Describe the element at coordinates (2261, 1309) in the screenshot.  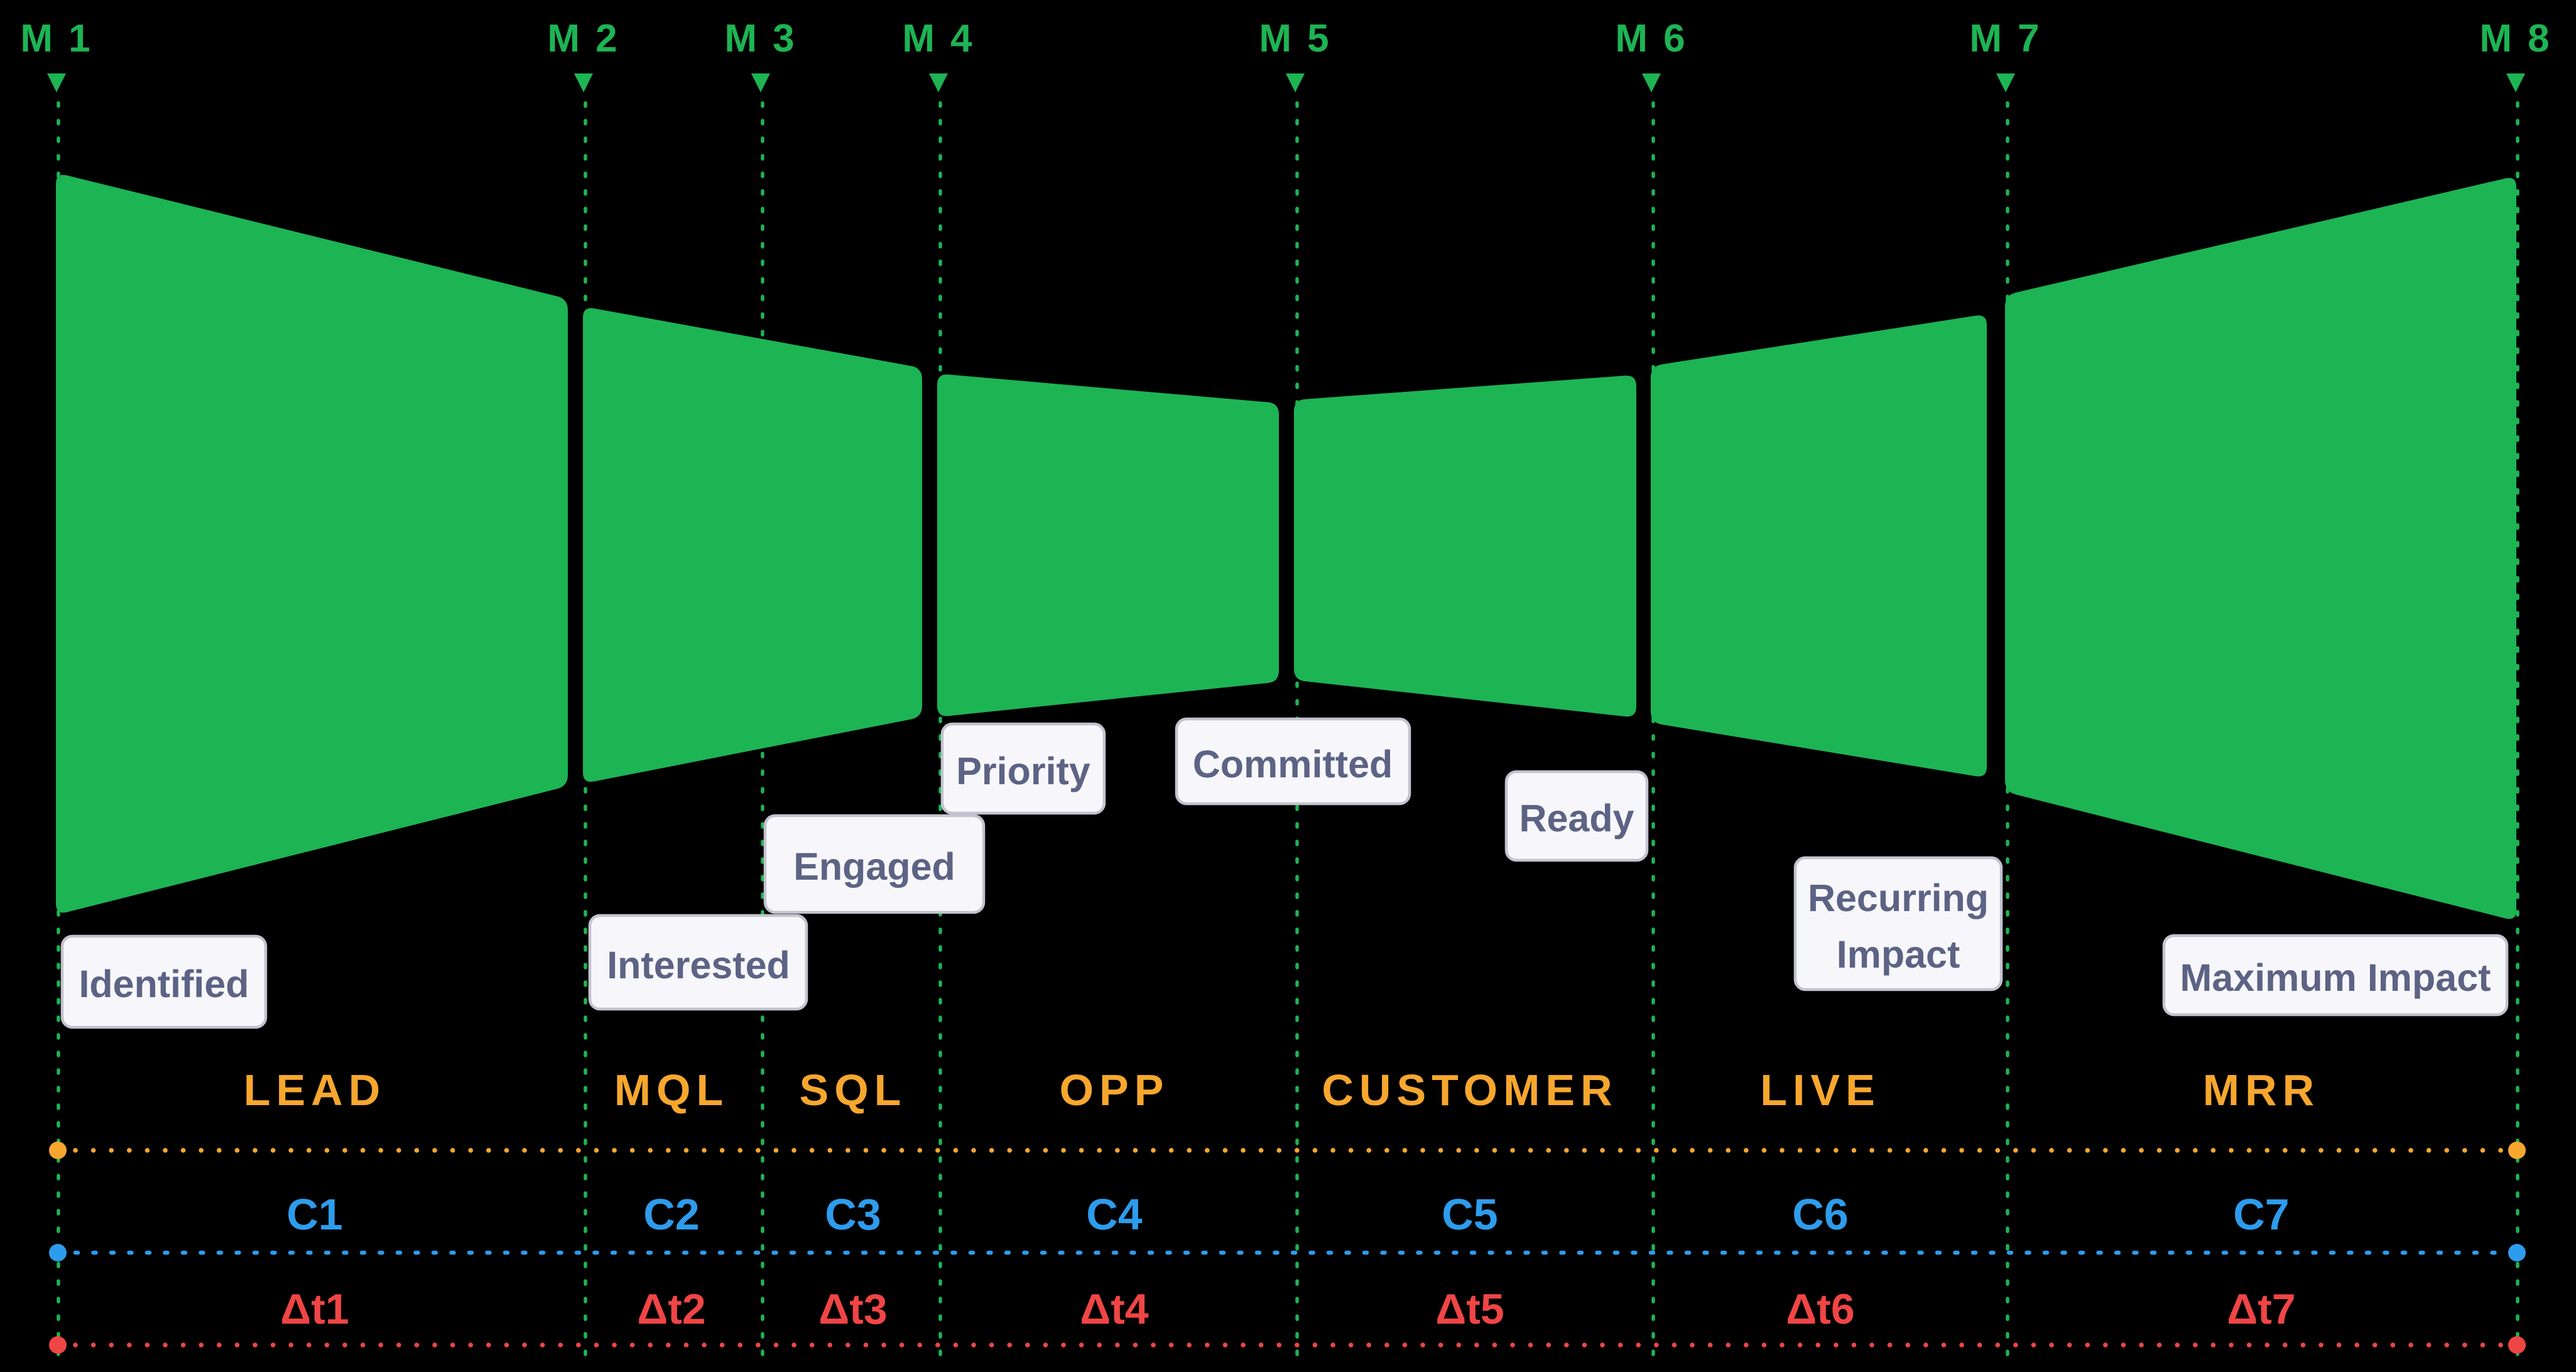
I see `svg-text: Δt7` at that location.